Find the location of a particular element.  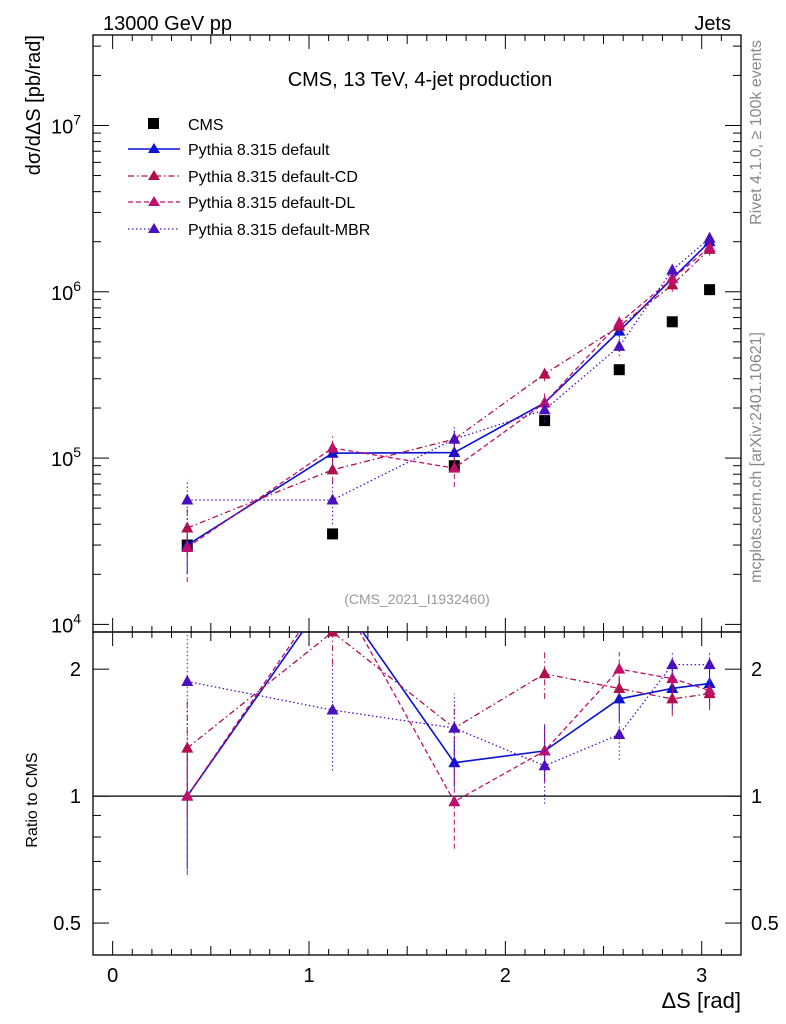

main-y-axis-title: dσ/dΔS [pb/rad] is located at coordinates (34, 105).